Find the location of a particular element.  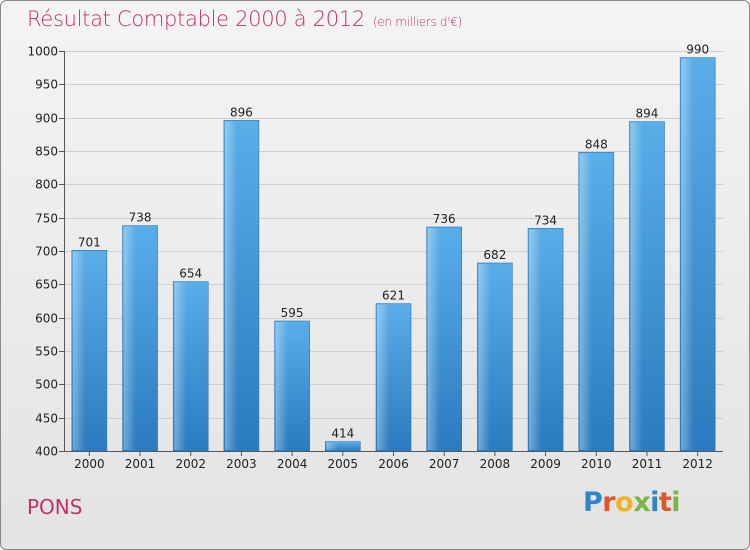

x-tick-label: 2012 is located at coordinates (697, 464).